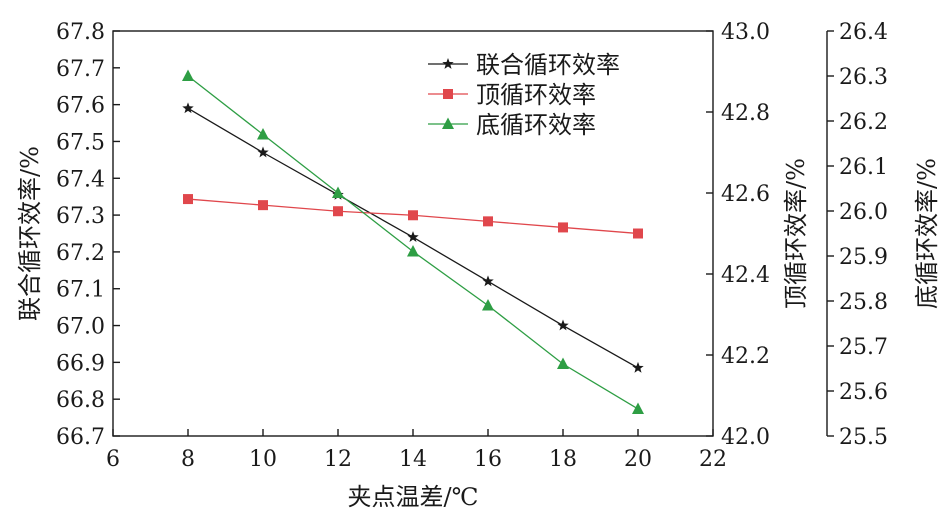 This screenshot has height=515, width=949. Describe the element at coordinates (536, 125) in the screenshot. I see `legend-label: 底循环效率` at that location.